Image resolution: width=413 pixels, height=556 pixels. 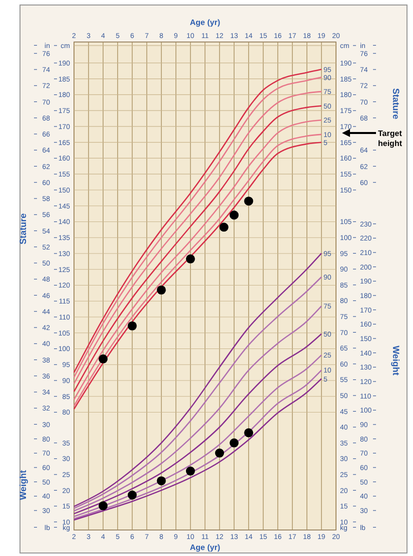 What do you see at coordinates (390, 138) in the screenshot?
I see `text: Target height` at bounding box center [390, 138].